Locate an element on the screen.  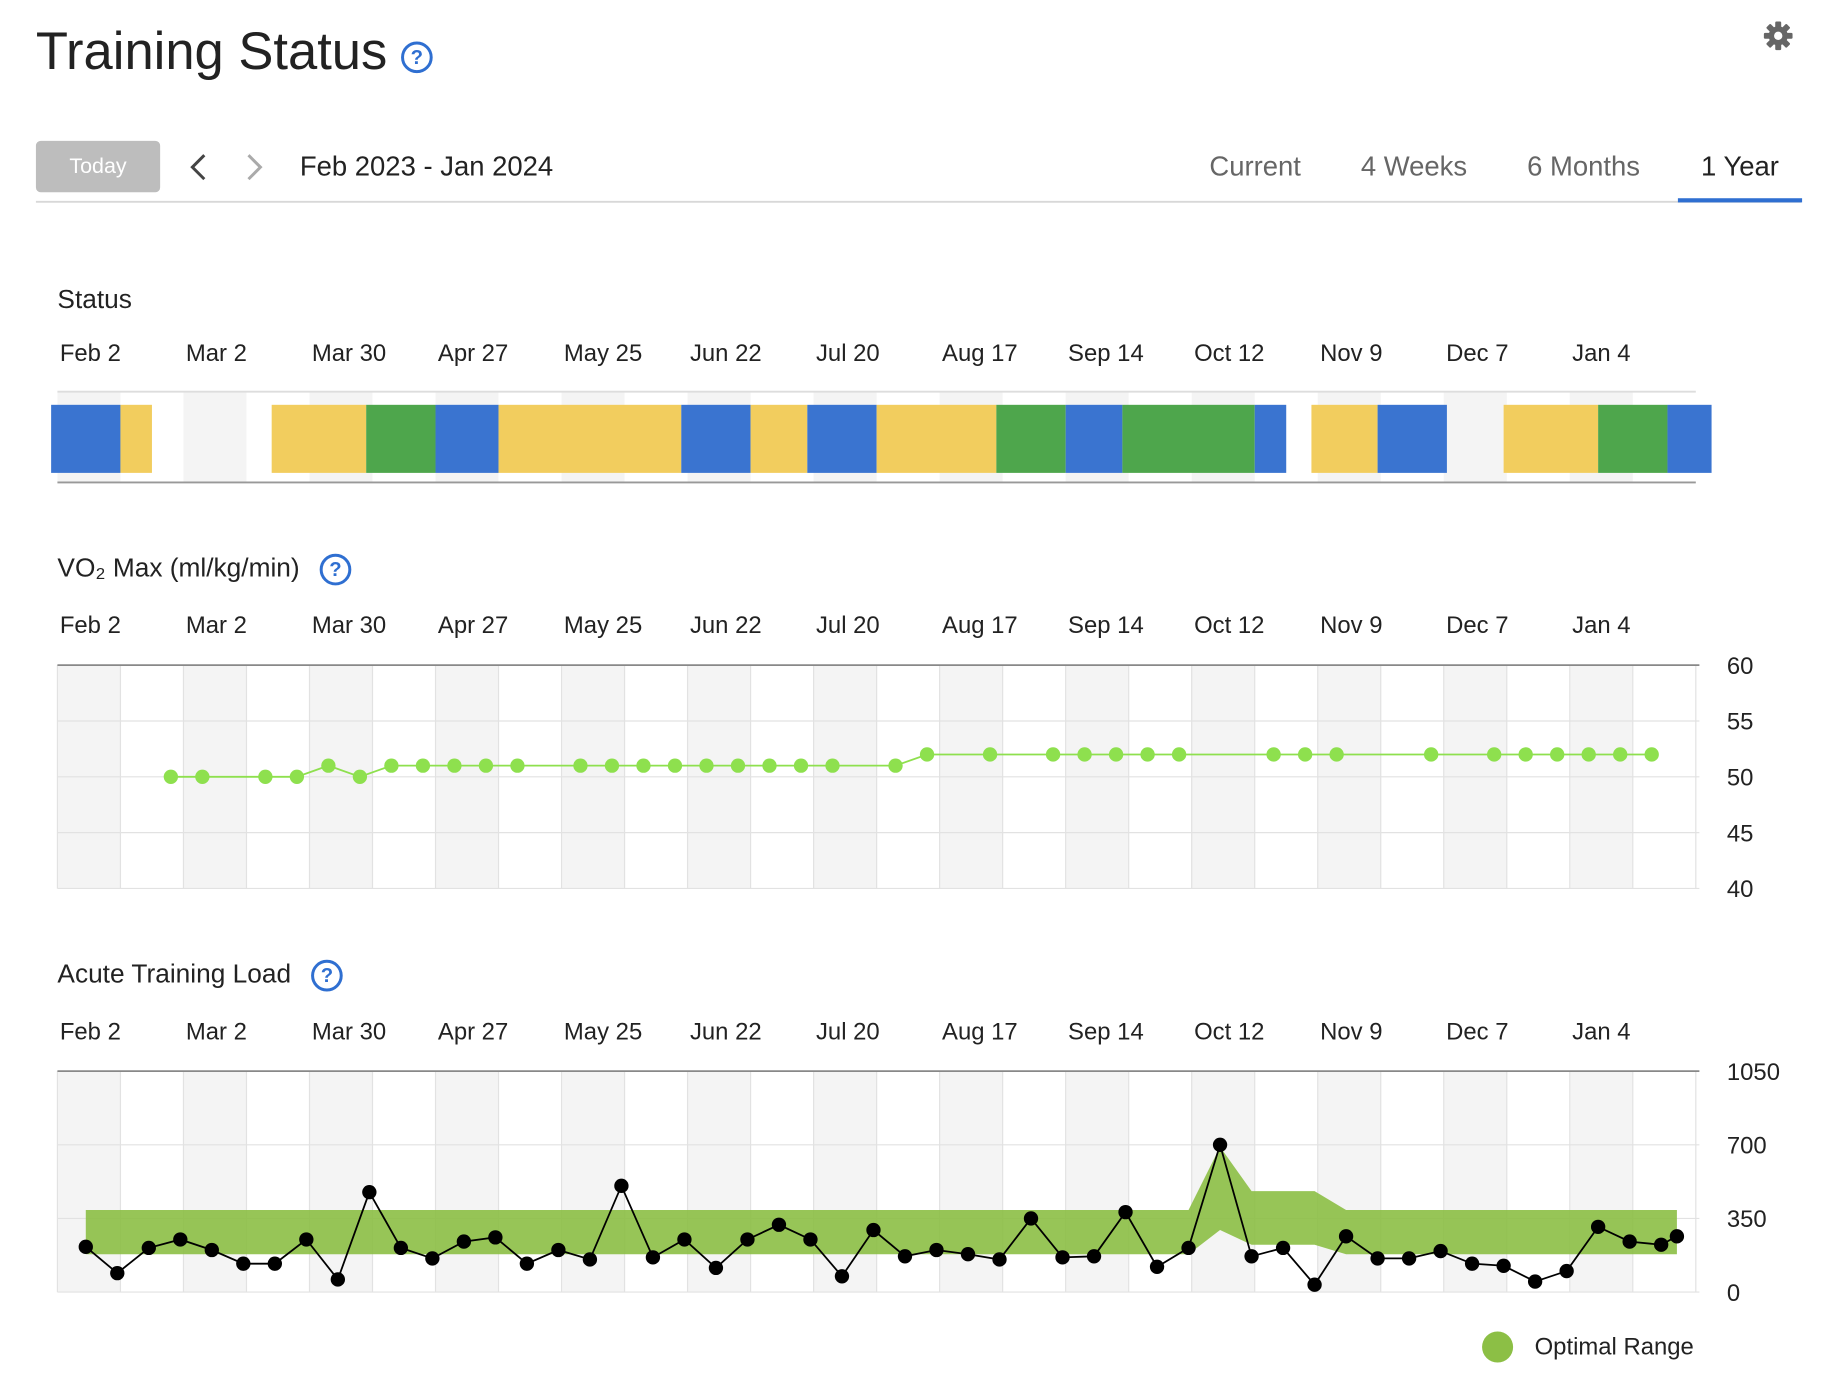
today-button: Today is located at coordinates (98, 166).